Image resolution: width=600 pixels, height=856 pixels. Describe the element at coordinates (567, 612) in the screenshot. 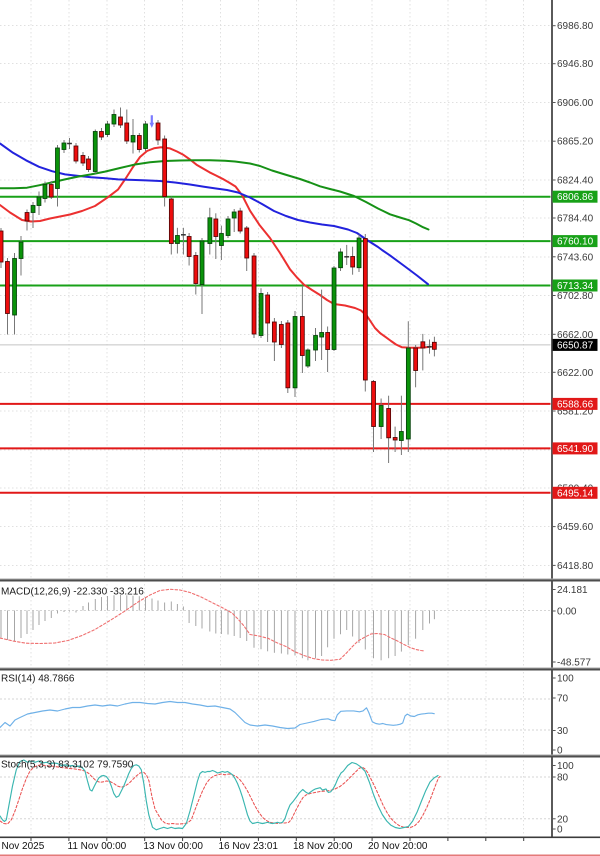

I see `svg-text: 0.00` at that location.